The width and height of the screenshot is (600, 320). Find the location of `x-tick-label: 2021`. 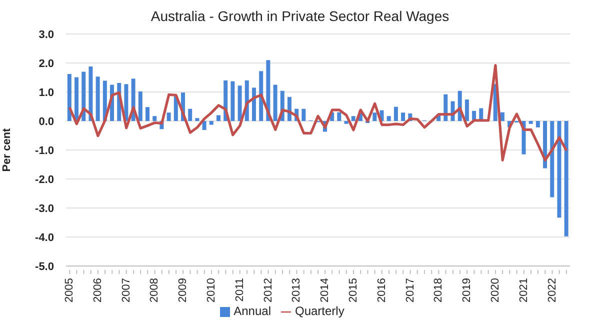

x-tick-label: 2021 is located at coordinates (524, 290).